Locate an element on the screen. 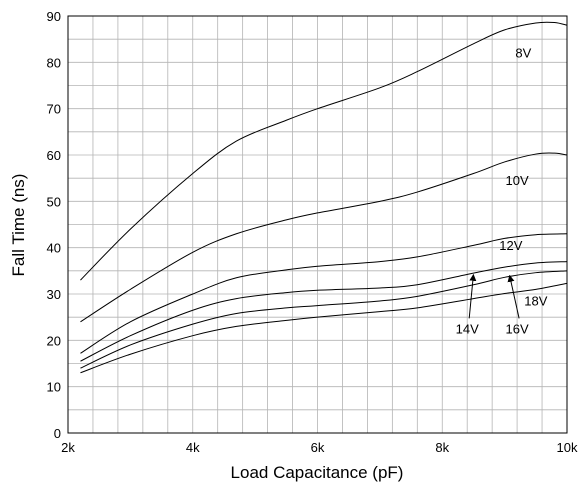 Image resolution: width=579 pixels, height=487 pixels. y-tick-label: 80 is located at coordinates (54, 62).